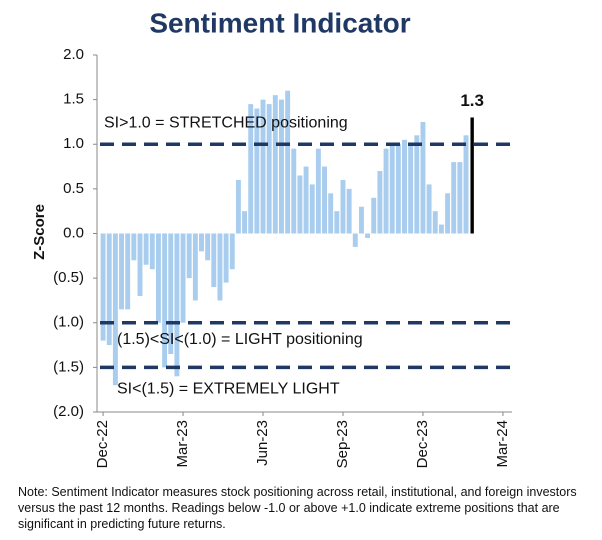 The width and height of the screenshot is (602, 540). What do you see at coordinates (68, 277) in the screenshot?
I see `y-tick-label: (0.5)` at bounding box center [68, 277].